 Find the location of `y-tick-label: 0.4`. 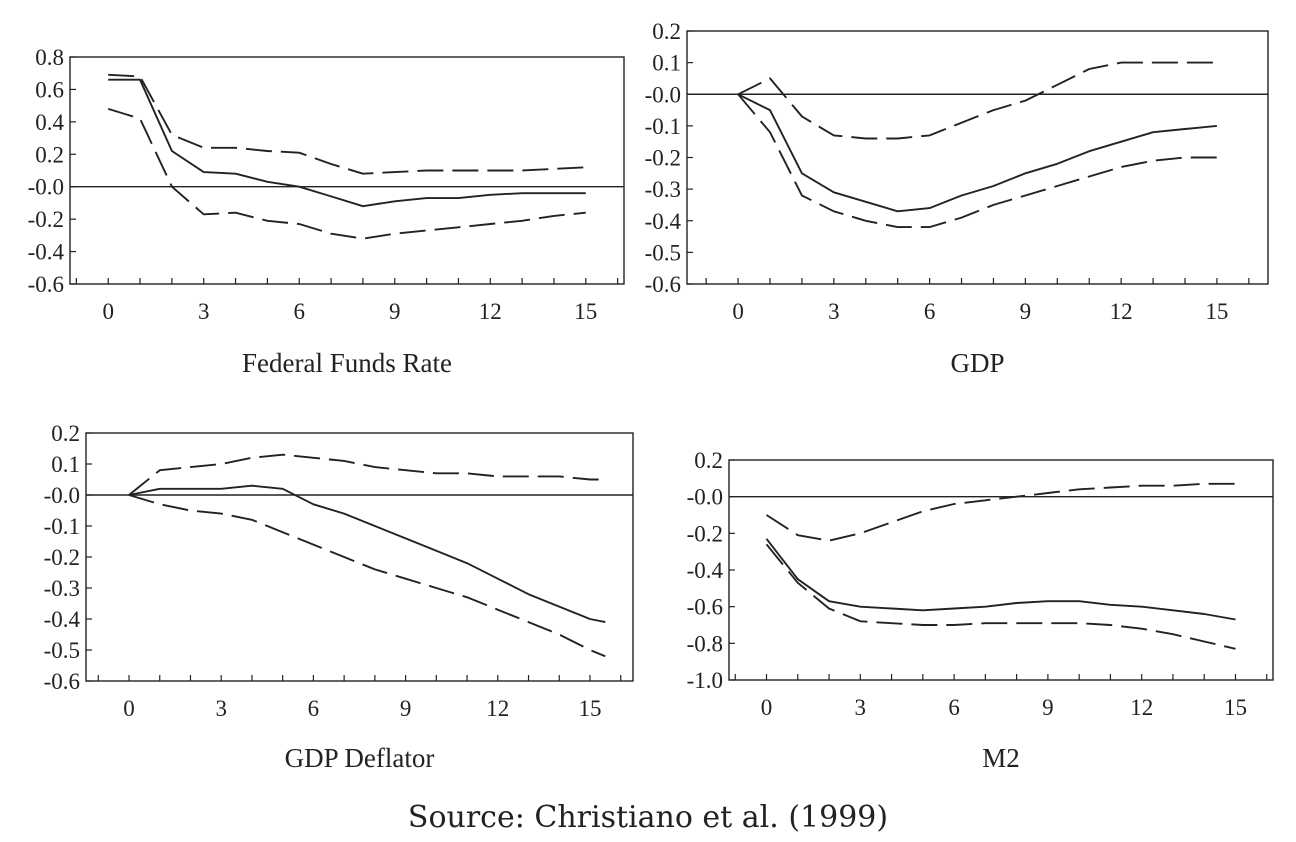

y-tick-label: 0.4 is located at coordinates (49, 122).